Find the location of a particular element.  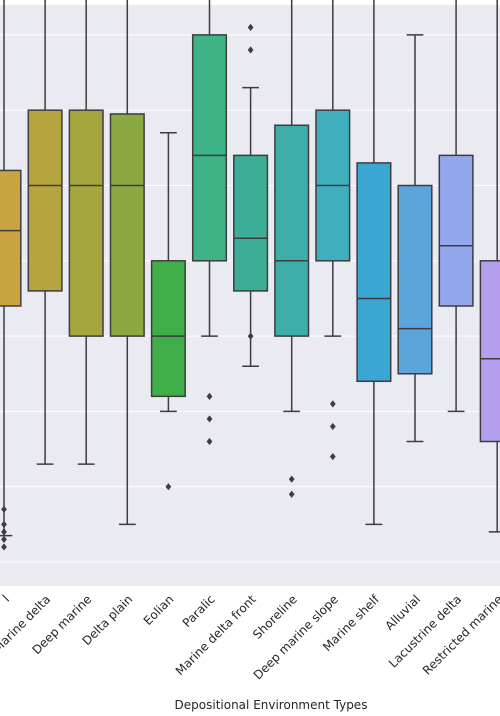

x-tick-label: Paralic is located at coordinates (199, 611).